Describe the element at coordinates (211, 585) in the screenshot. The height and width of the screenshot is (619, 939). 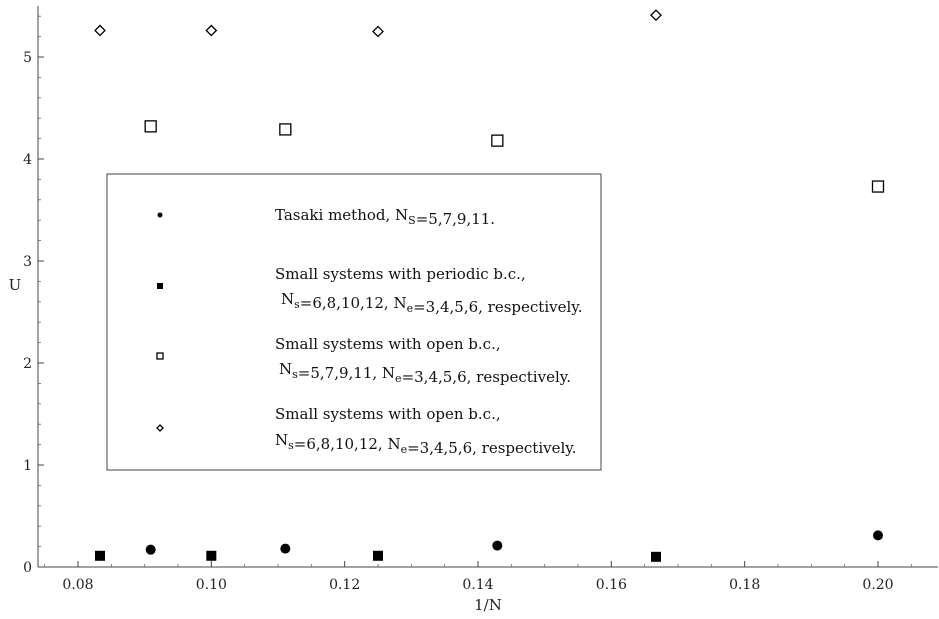
I see `x-tick-label: 0.10` at that location.